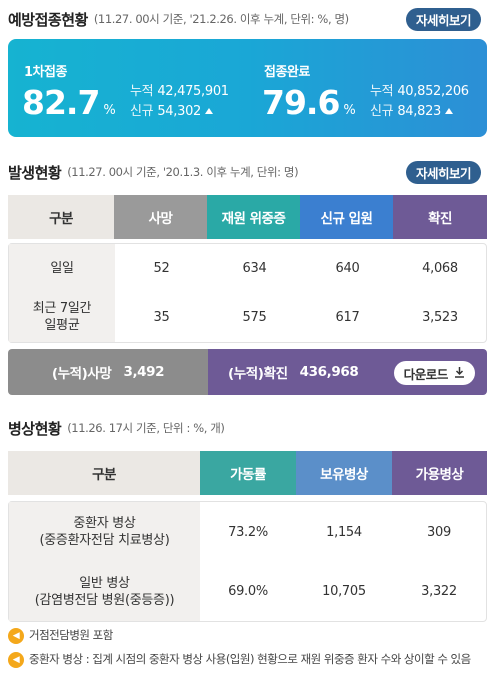 The image size is (489, 686). Describe the element at coordinates (81, 374) in the screenshot. I see `cumulative-deaths-label: (누적)사망` at that location.